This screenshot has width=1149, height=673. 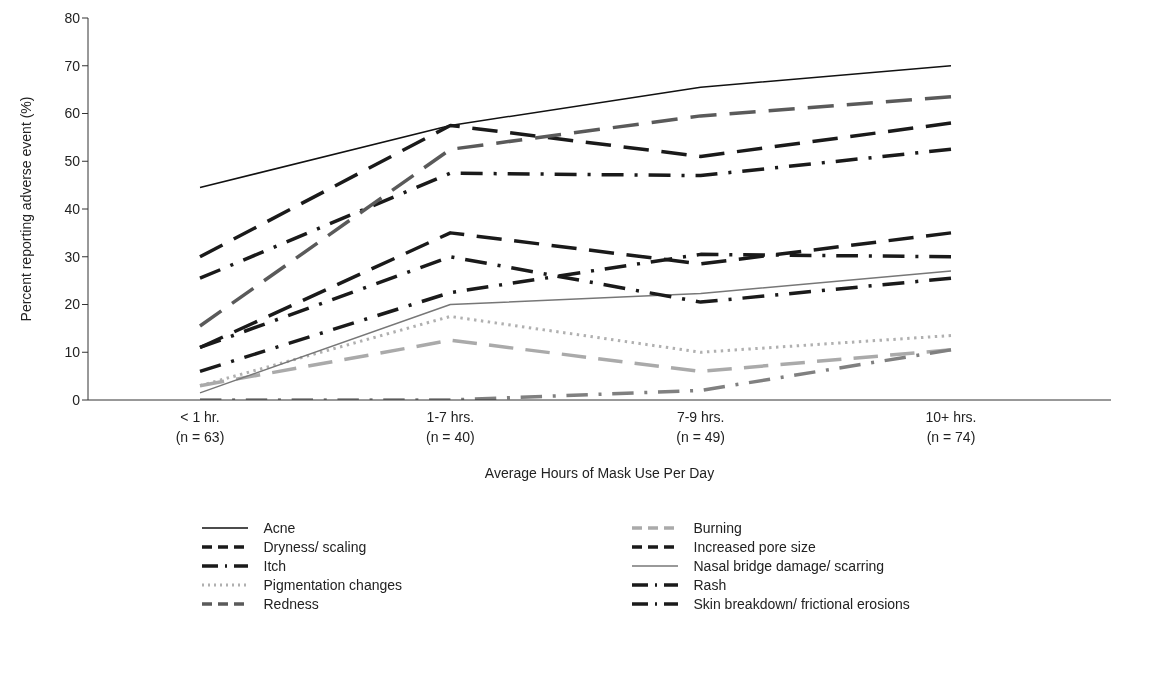 I want to click on y-tick-label: 50, so click(x=72, y=161).